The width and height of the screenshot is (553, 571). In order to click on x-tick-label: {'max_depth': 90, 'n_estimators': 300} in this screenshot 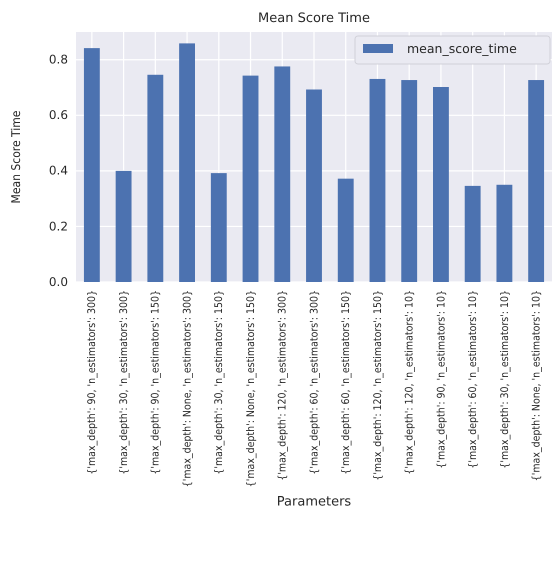, I will do `click(92, 382)`.